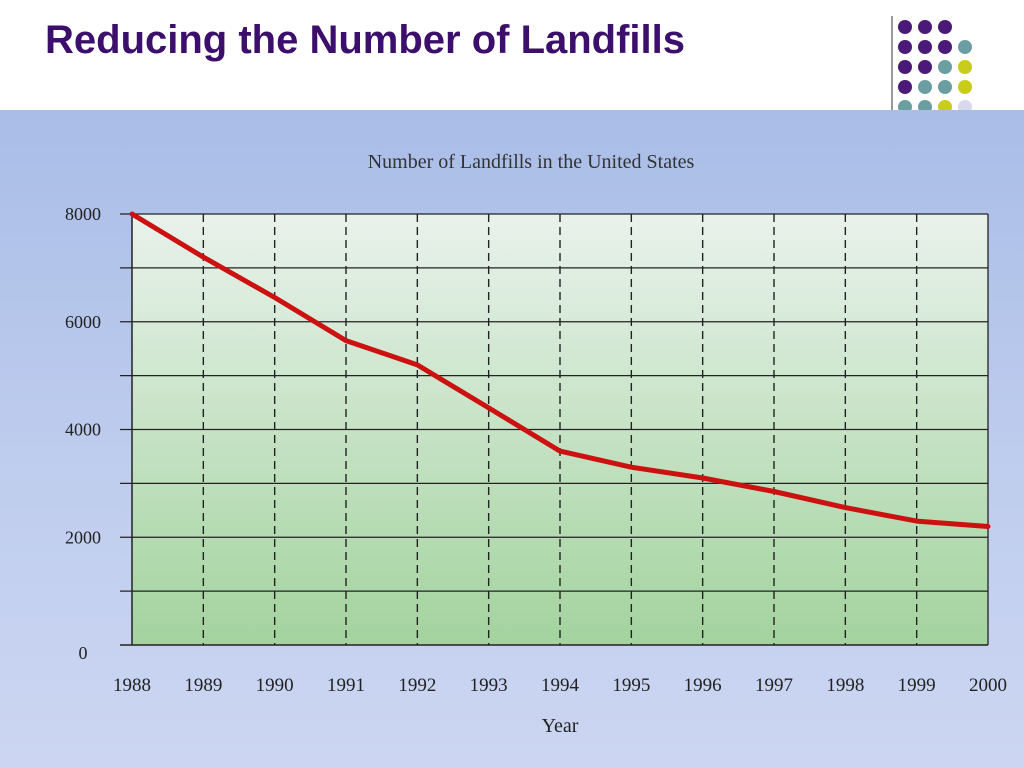 The image size is (1024, 768). What do you see at coordinates (531, 162) in the screenshot?
I see `chart-title: Number of Landfills in the United States` at bounding box center [531, 162].